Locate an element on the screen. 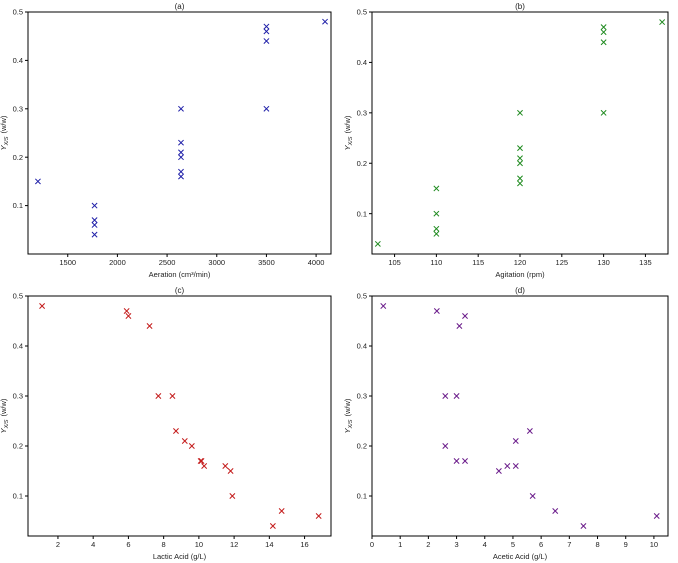 The height and width of the screenshot is (563, 678). panel-title: (a) is located at coordinates (180, 6).